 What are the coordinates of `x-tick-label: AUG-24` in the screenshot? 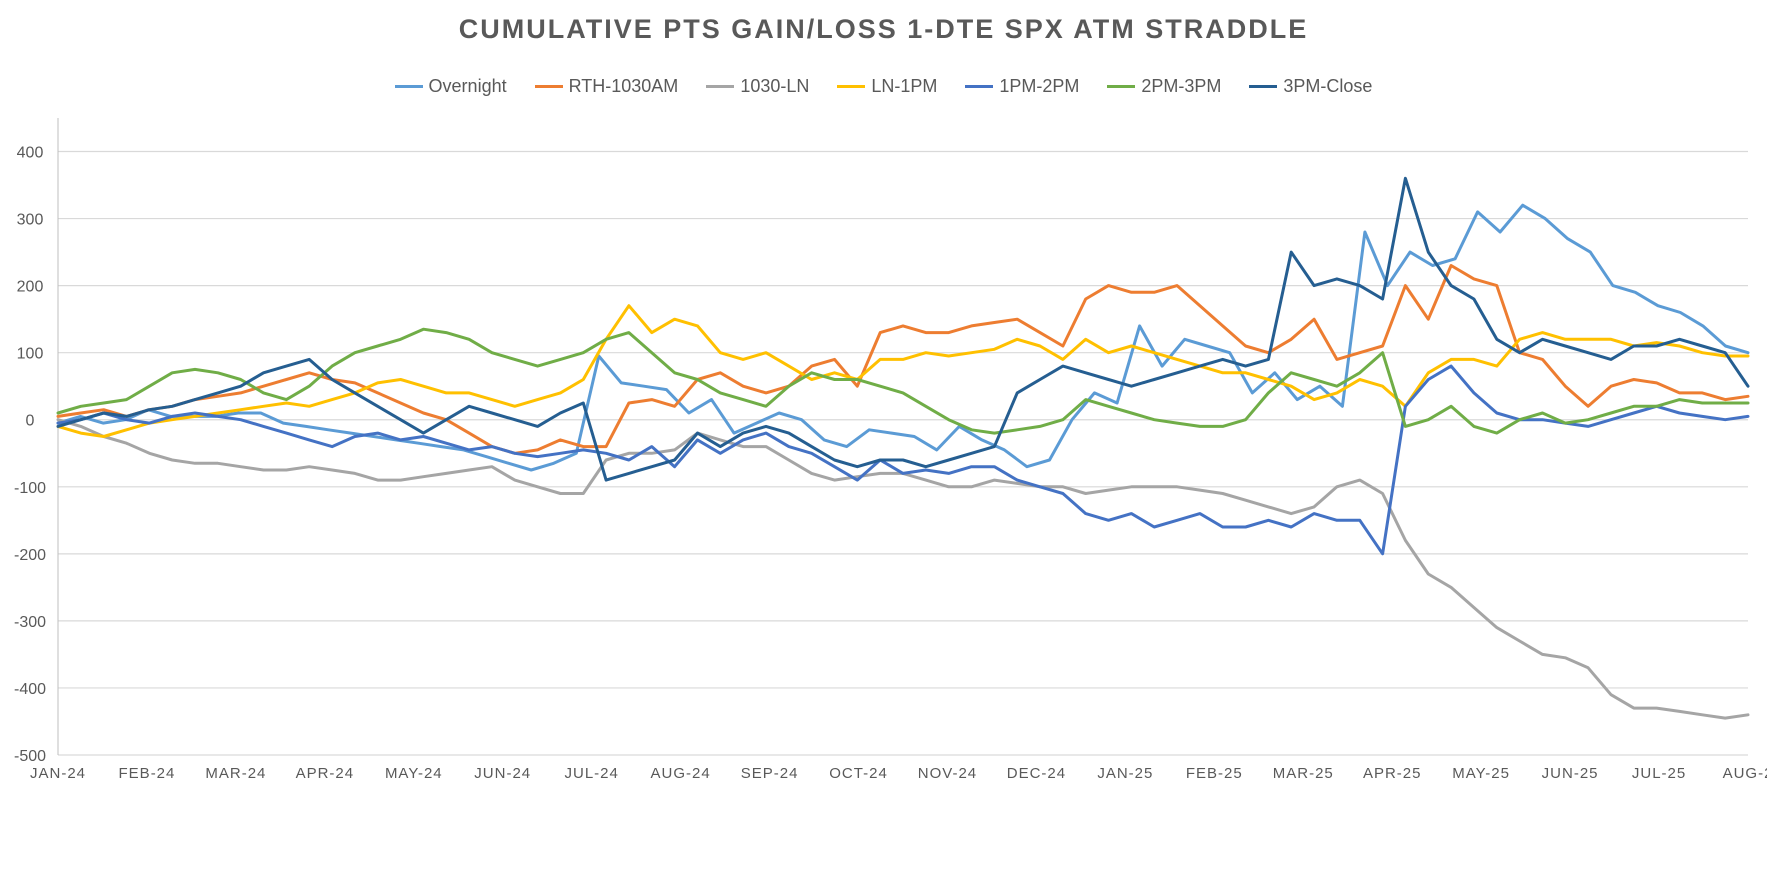 It's located at (681, 773).